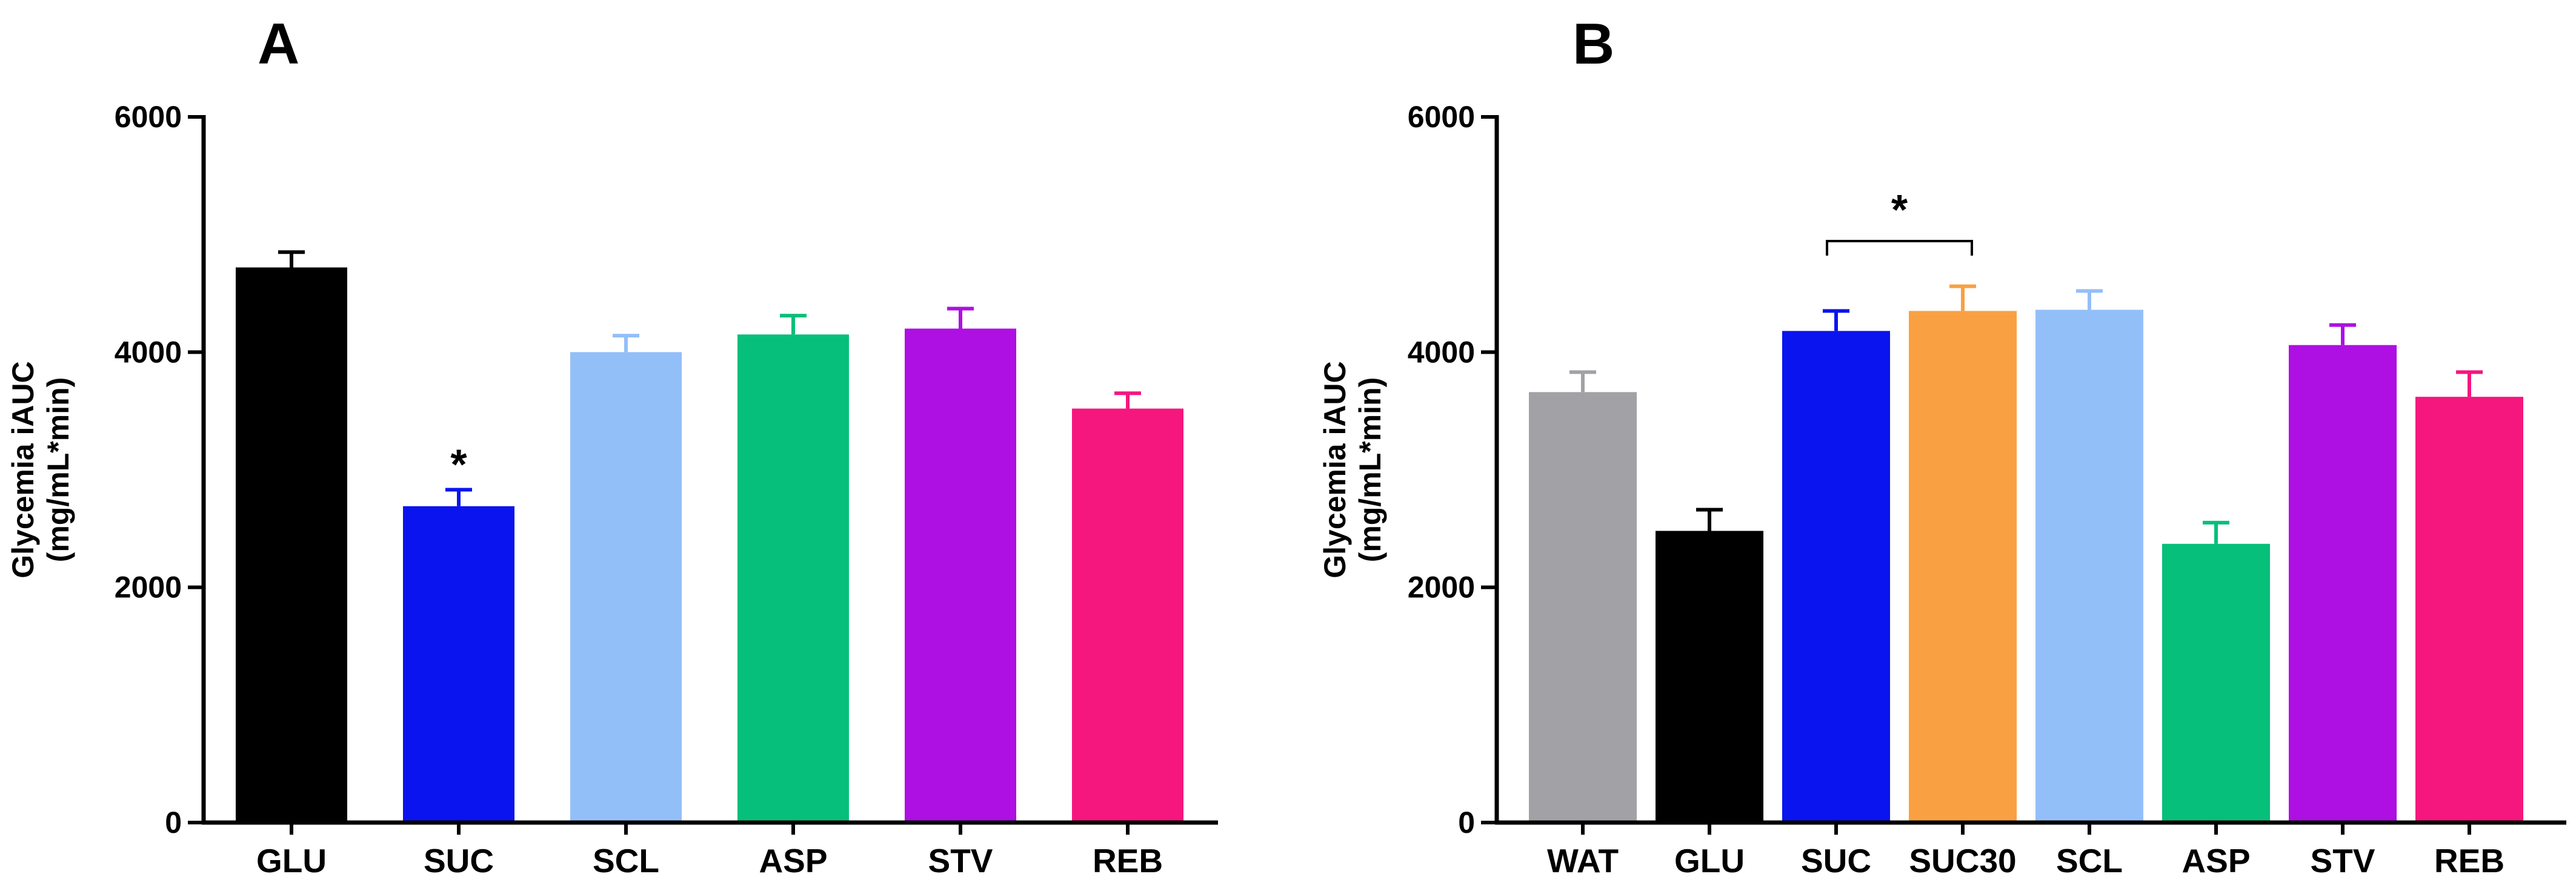 The image size is (2576, 891). I want to click on x-tick-label-suc30: SUC30, so click(1962, 860).